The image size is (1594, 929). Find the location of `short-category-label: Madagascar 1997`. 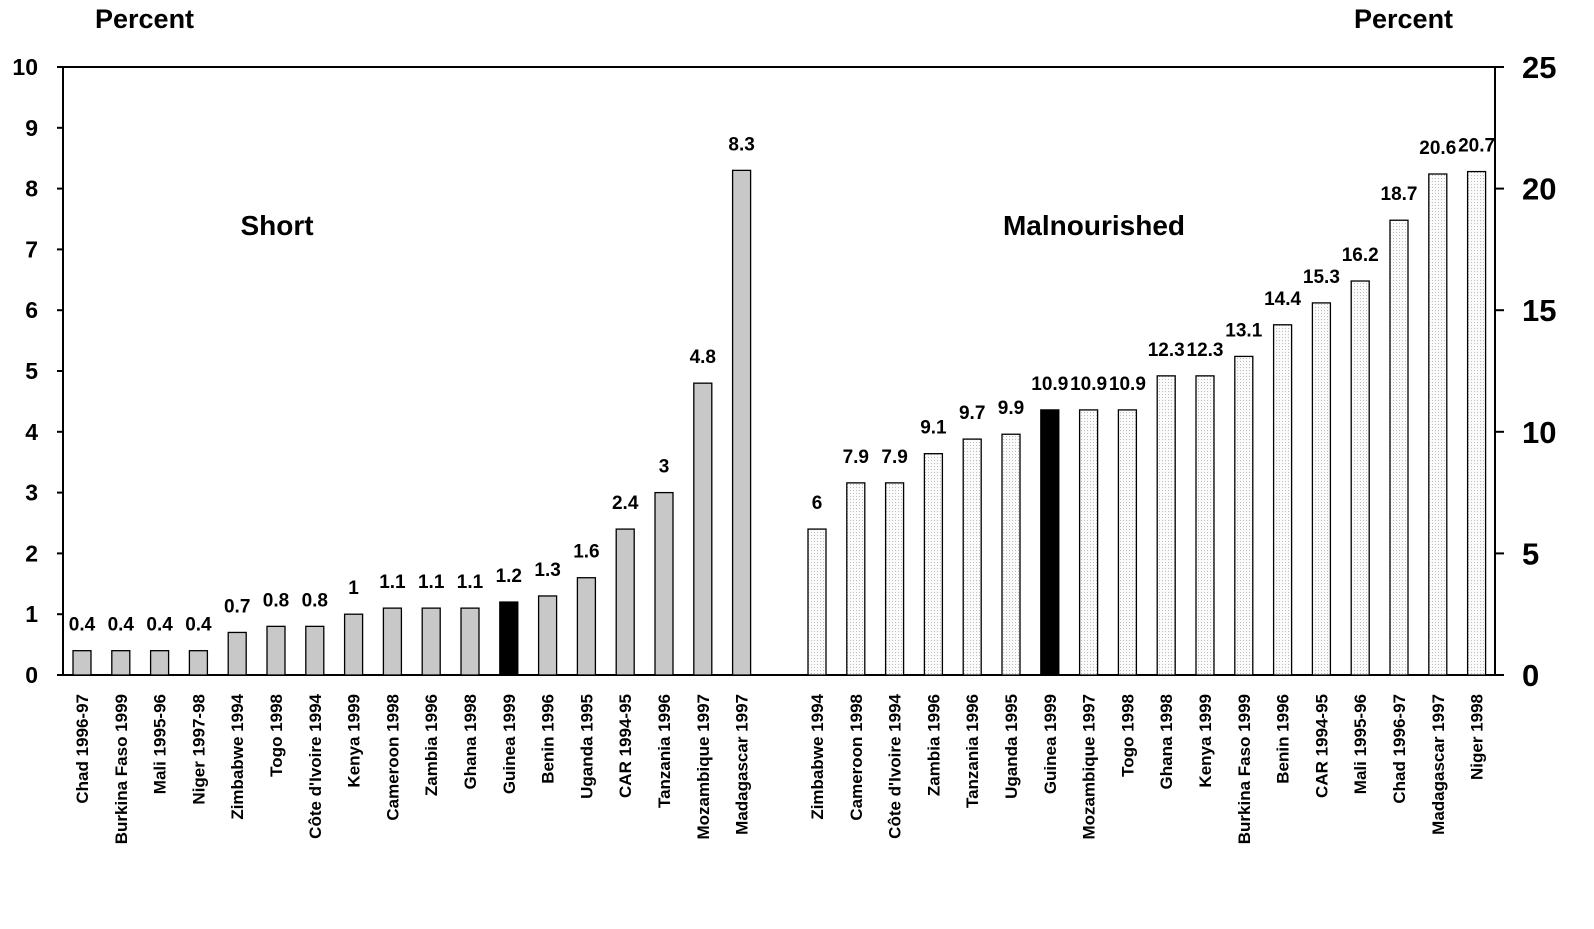

short-category-label: Madagascar 1997 is located at coordinates (742, 764).